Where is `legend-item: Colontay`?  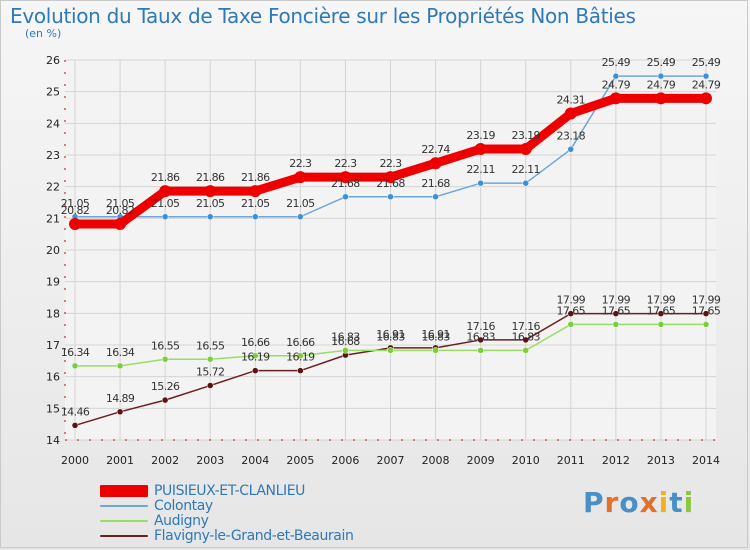 legend-item: Colontay is located at coordinates (270, 506).